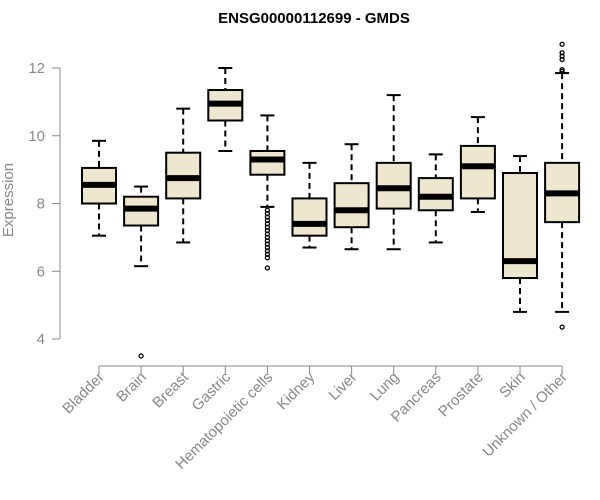 Image resolution: width=600 pixels, height=500 pixels. What do you see at coordinates (461, 395) in the screenshot?
I see `x-tick-label-9: Prostate` at bounding box center [461, 395].